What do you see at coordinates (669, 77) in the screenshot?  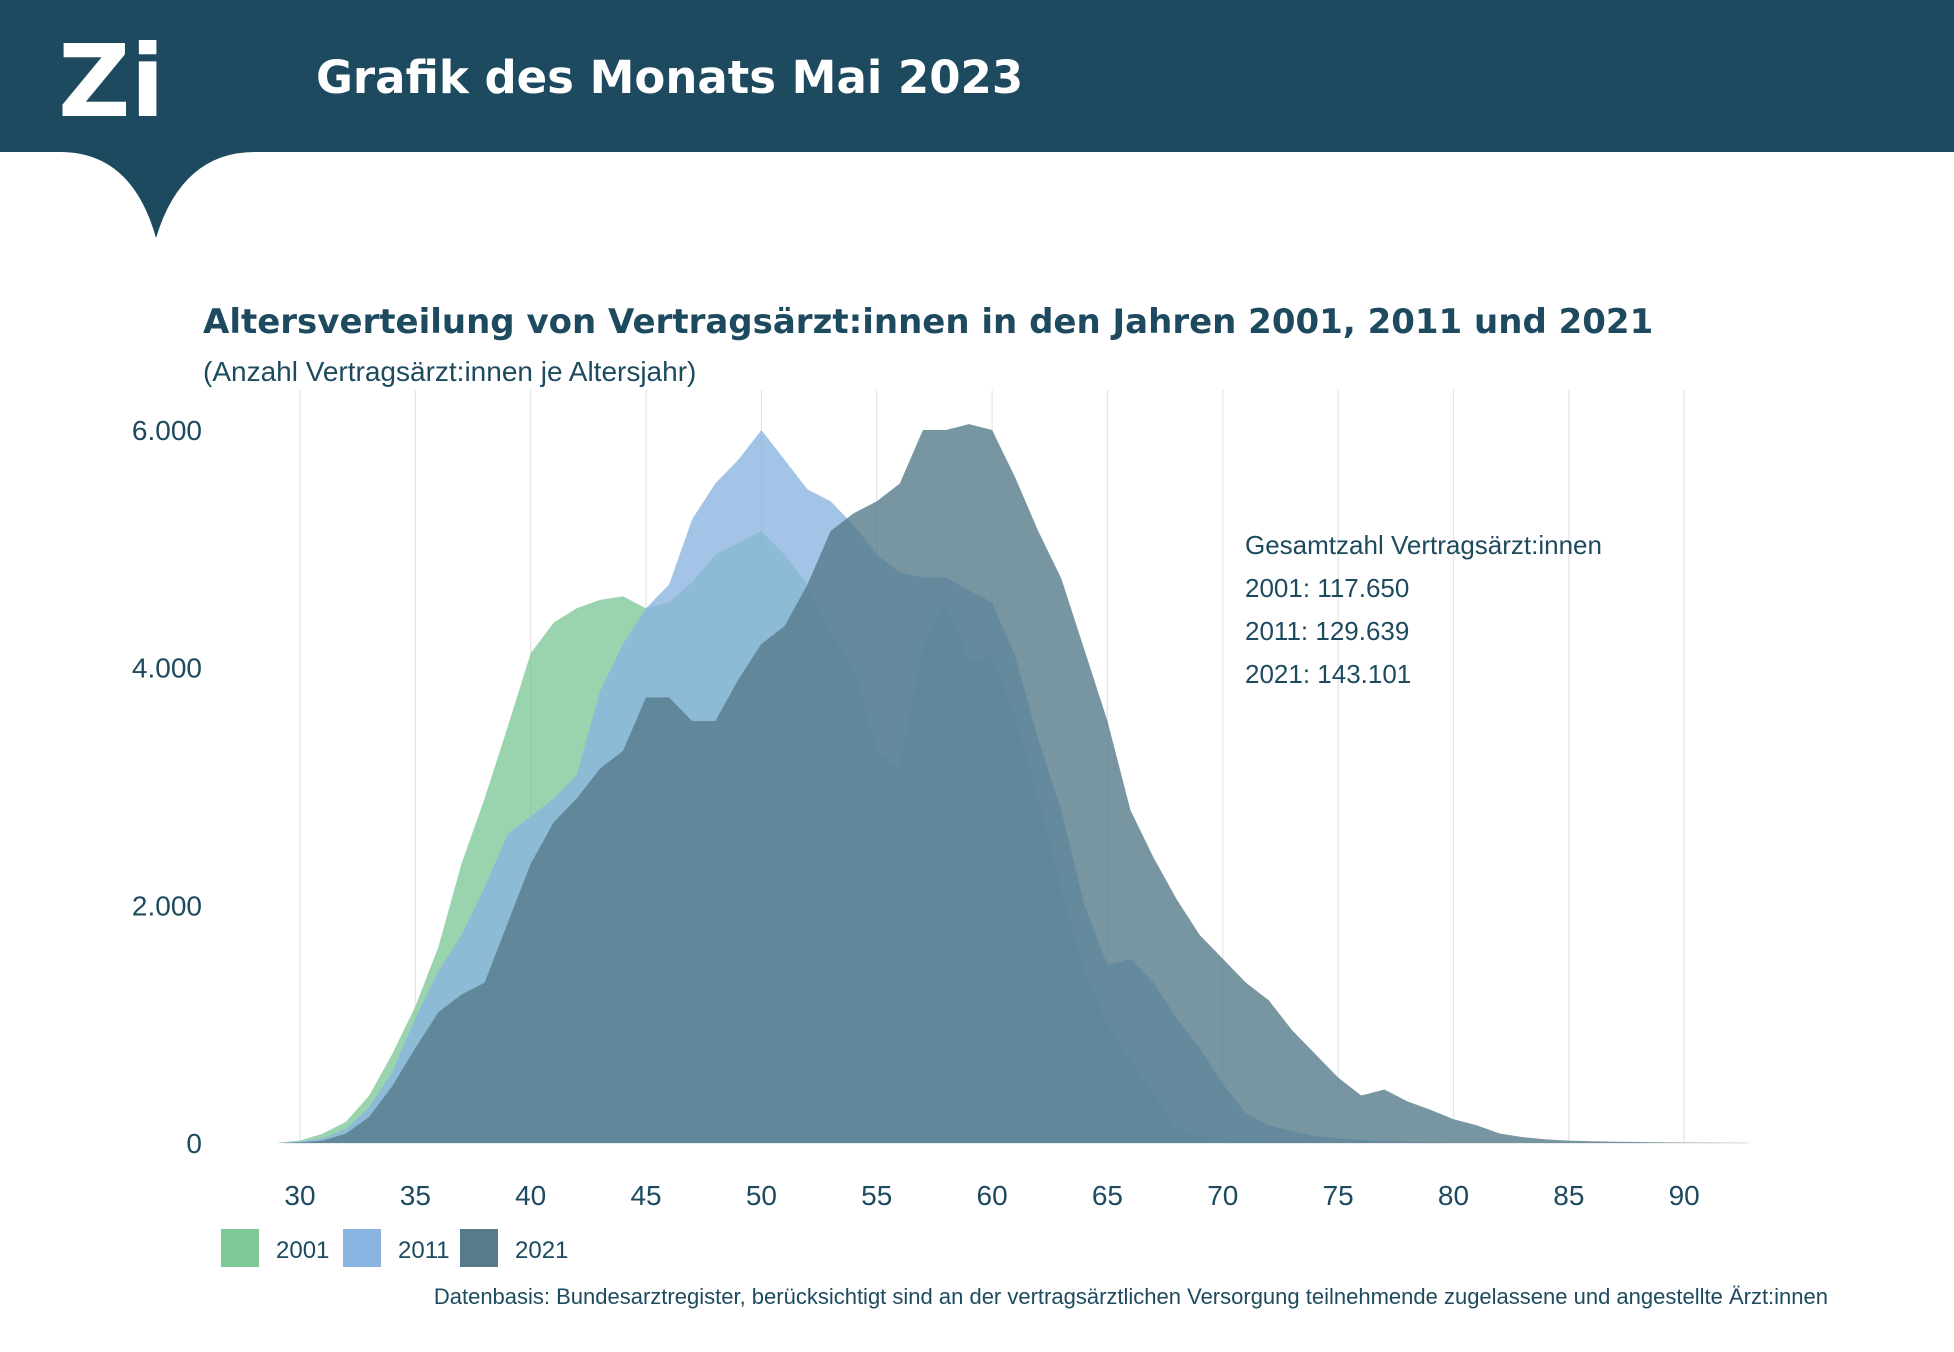 I see `header-title: Grafik des Monats Mai 2023` at bounding box center [669, 77].